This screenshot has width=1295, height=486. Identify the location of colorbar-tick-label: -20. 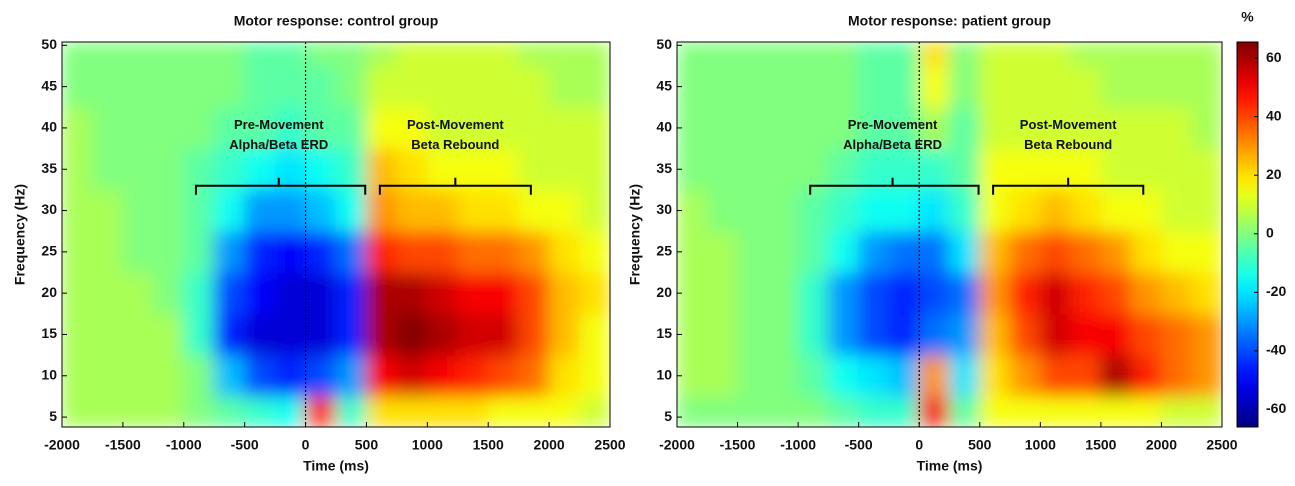
(1276, 291).